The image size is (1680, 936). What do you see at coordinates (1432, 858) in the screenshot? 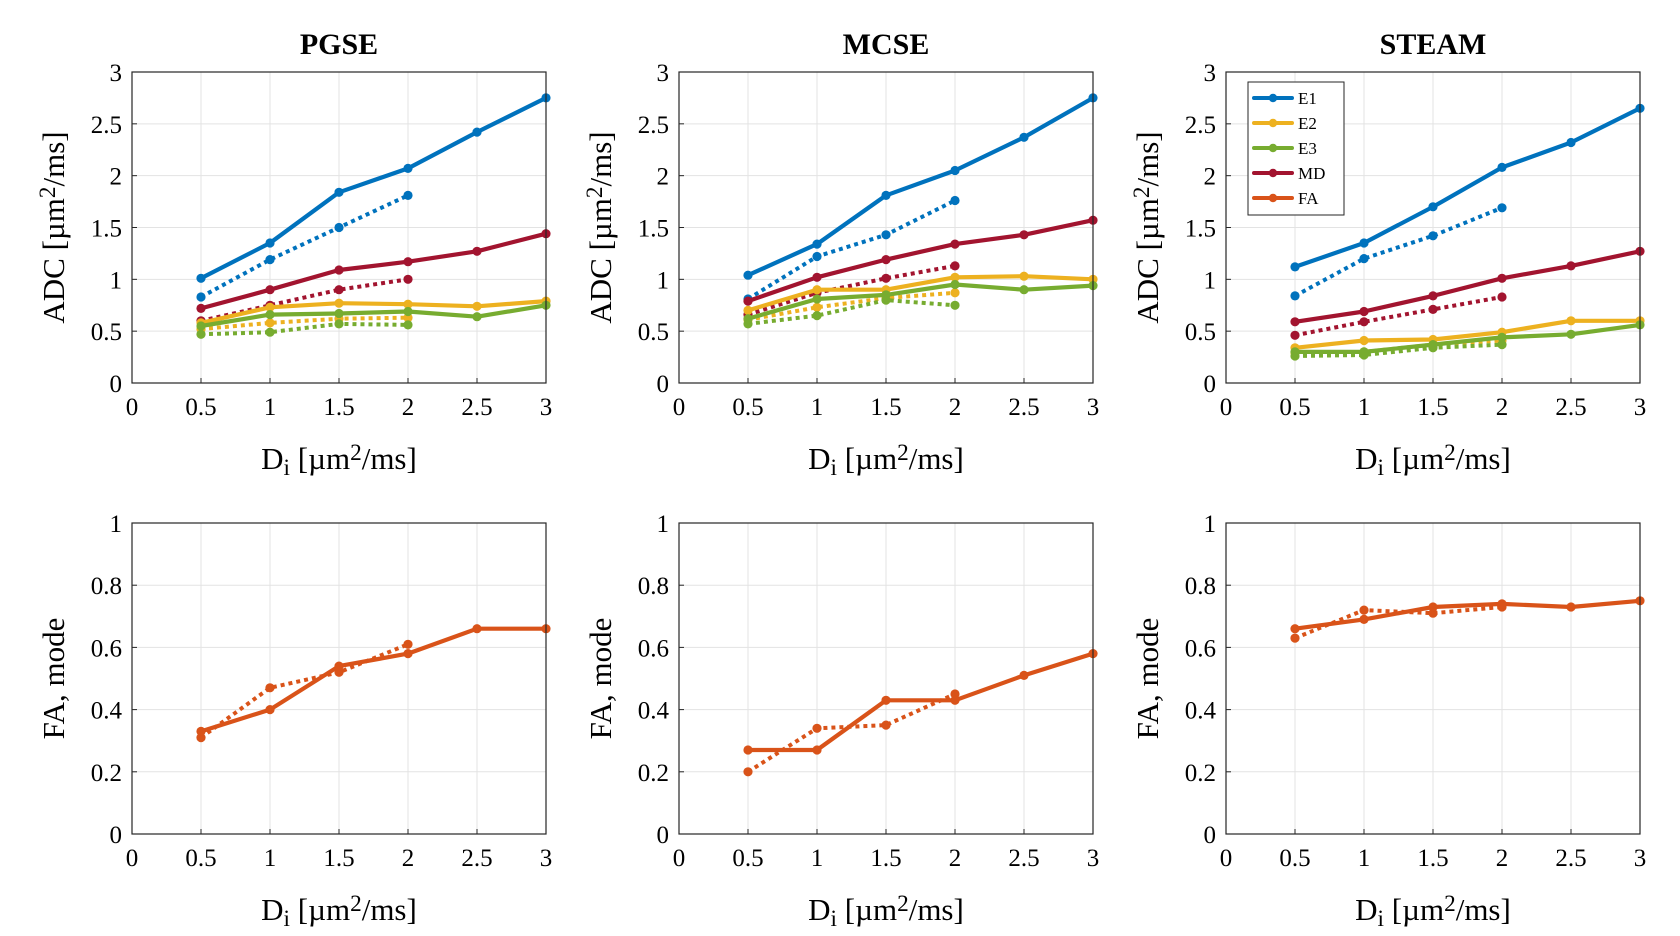
I see `x-tick-label: 1.5` at bounding box center [1432, 858].